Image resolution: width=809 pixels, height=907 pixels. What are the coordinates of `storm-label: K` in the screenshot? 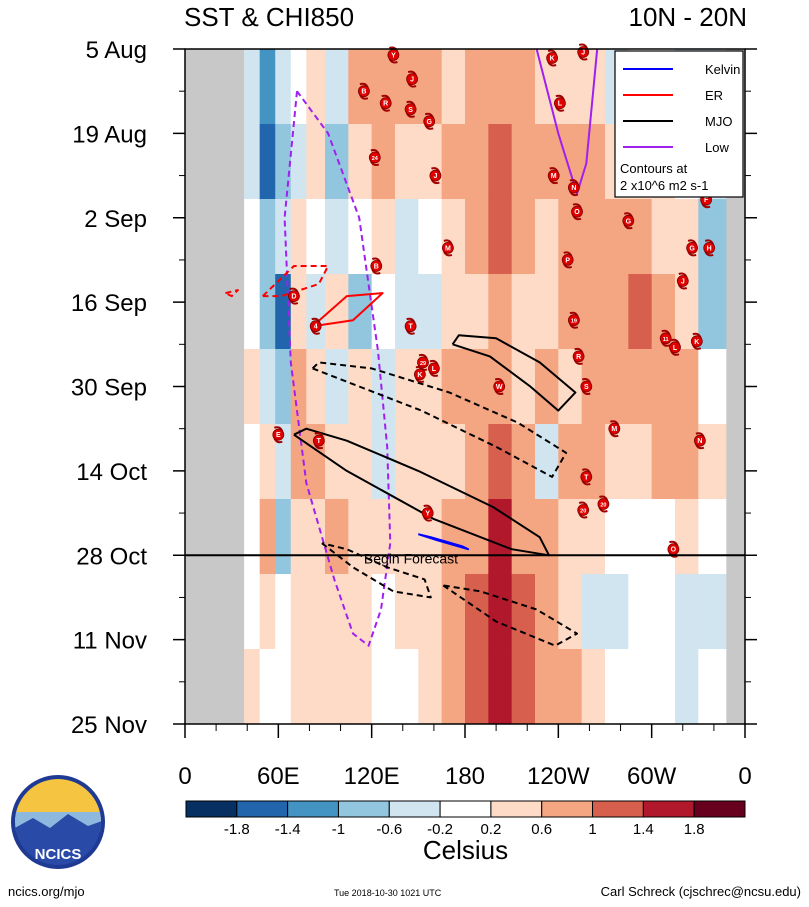 It's located at (419, 375).